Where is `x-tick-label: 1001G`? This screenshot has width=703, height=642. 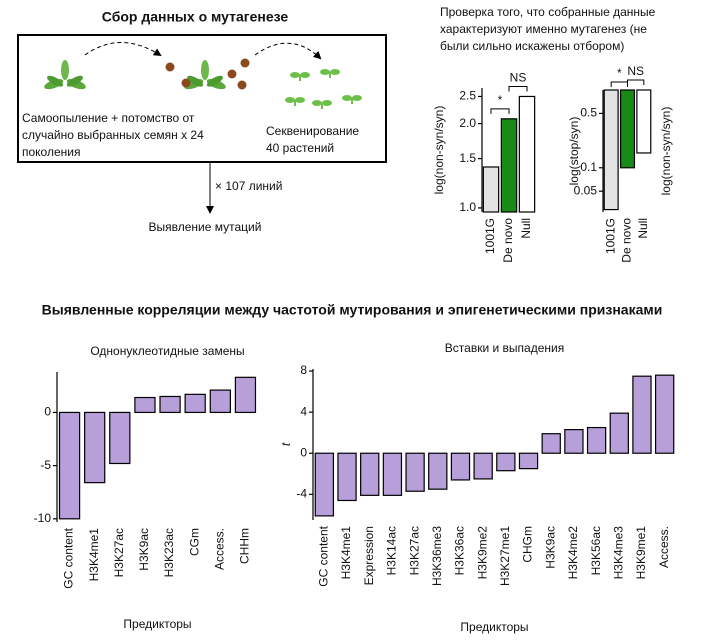
x-tick-label: 1001G is located at coordinates (490, 236).